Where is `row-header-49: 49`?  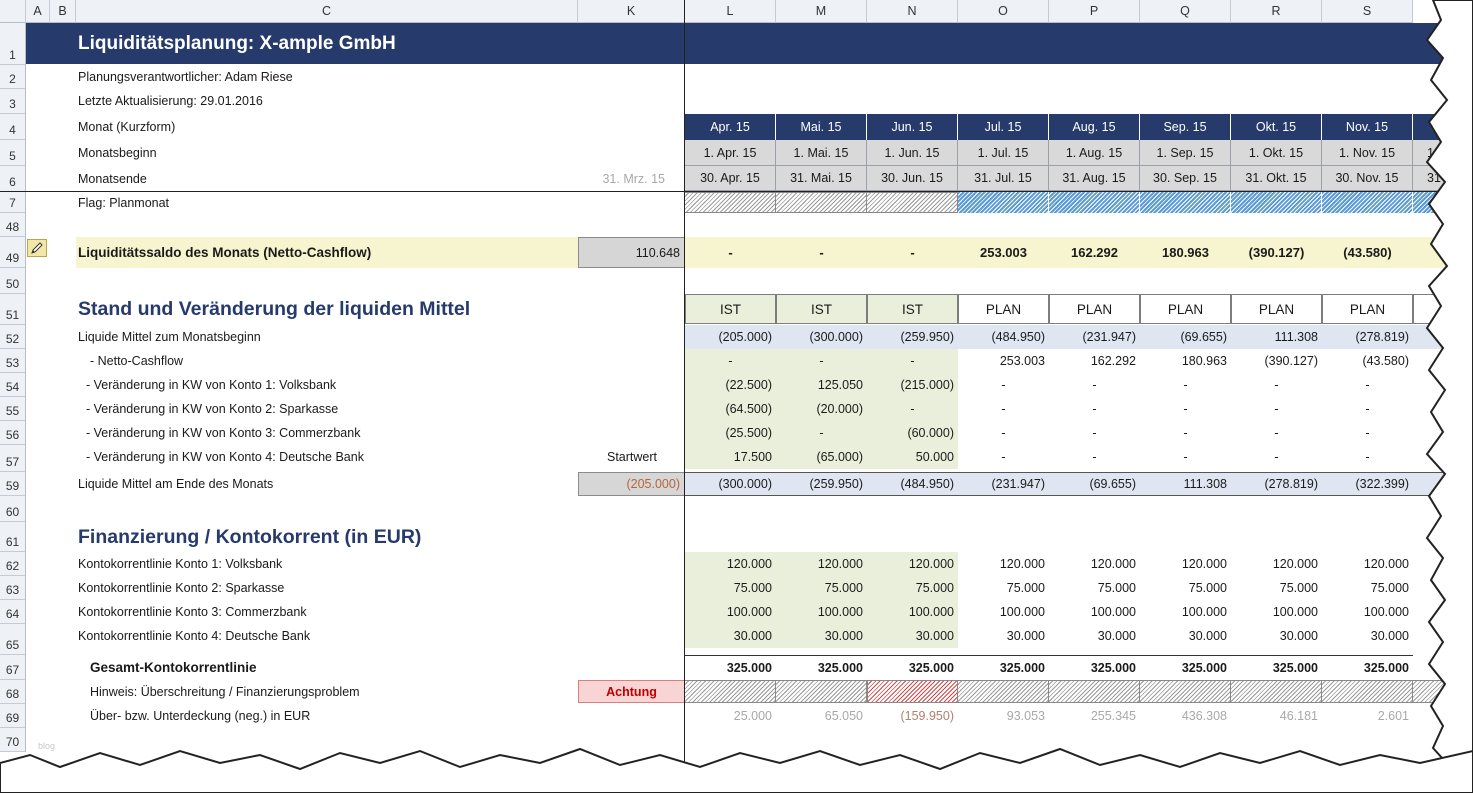
row-header-49: 49 is located at coordinates (13, 252).